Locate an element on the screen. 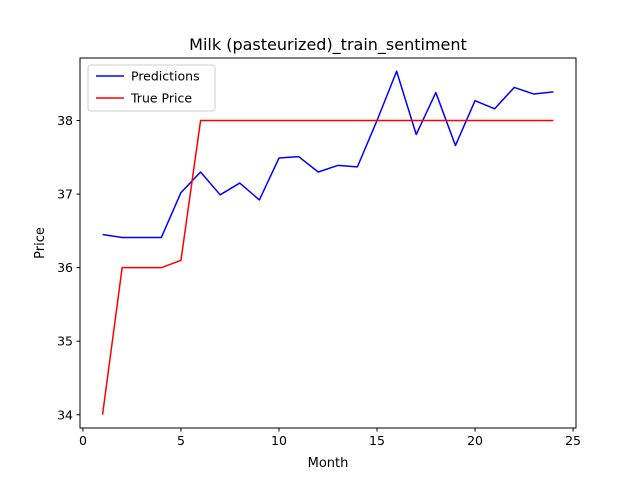 The width and height of the screenshot is (640, 480). x-tick-label: 15 is located at coordinates (377, 440).